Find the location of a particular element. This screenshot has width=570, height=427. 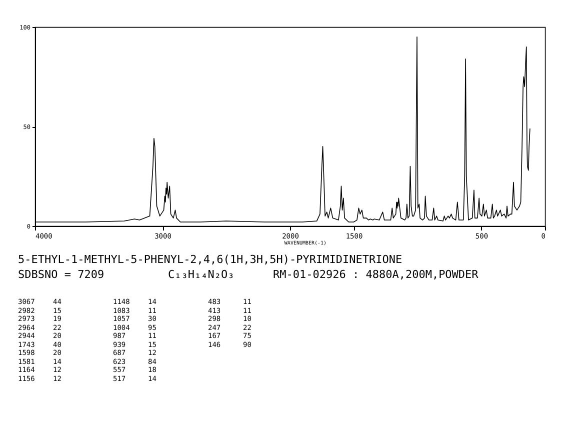

text: SDBSNO = 7209 is located at coordinates (61, 274).